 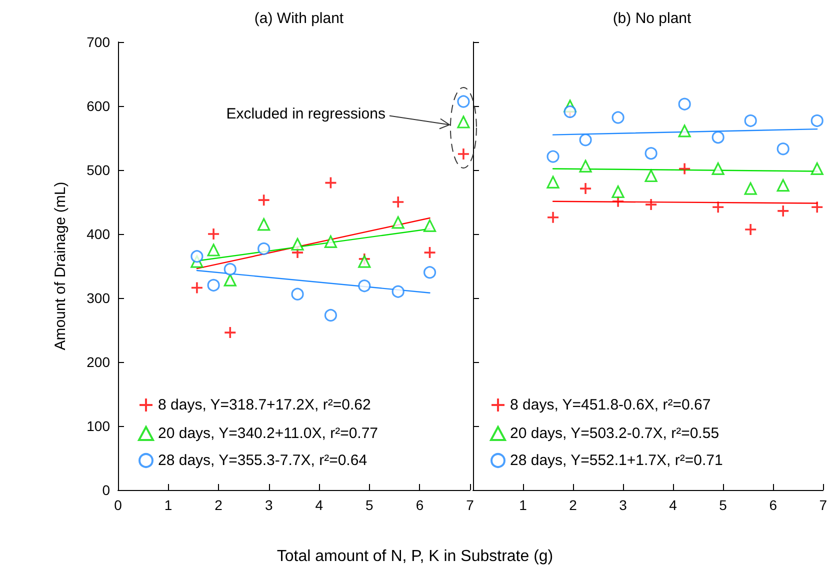 I want to click on chart-title: (b) No plant, so click(x=652, y=18).